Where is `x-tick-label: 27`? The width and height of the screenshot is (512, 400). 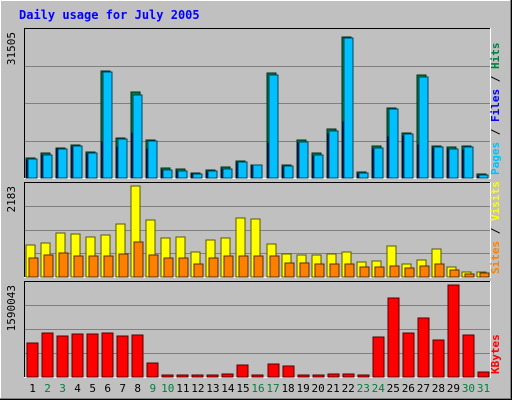 x-tick-label: 27 is located at coordinates (423, 388).